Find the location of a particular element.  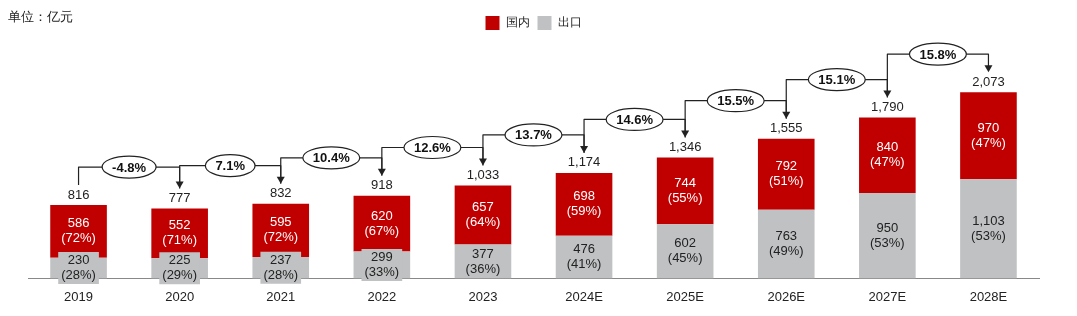

x-tick-label: 2019 is located at coordinates (79, 296).